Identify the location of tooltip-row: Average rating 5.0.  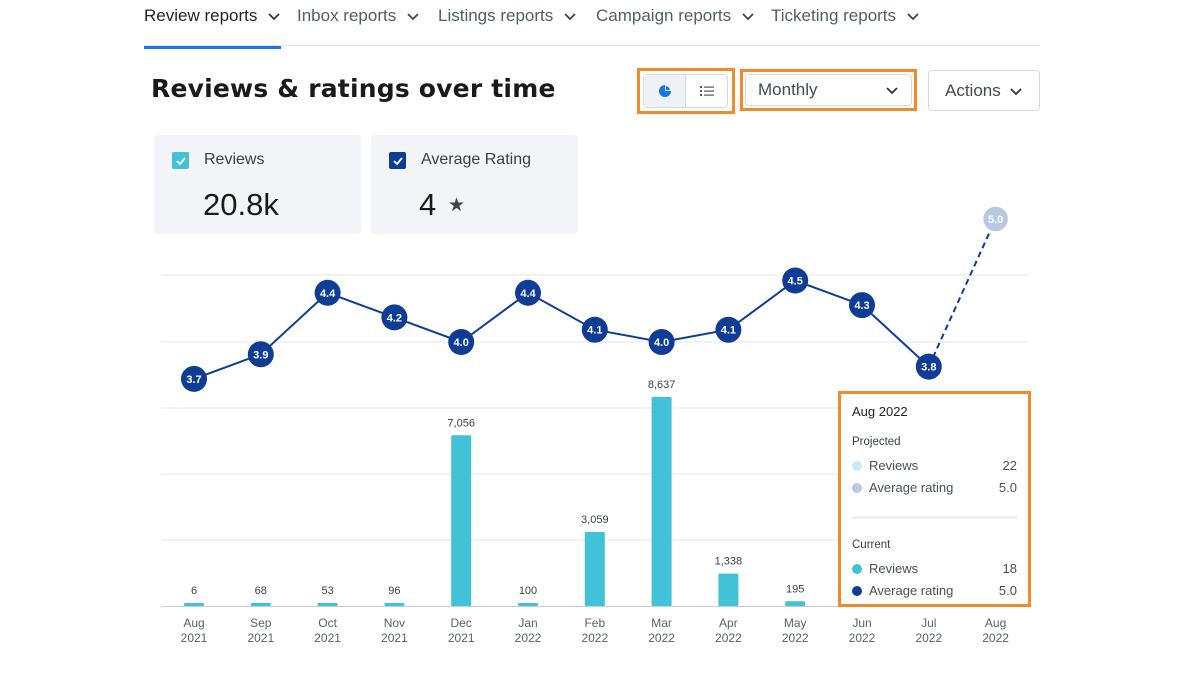
(934, 487).